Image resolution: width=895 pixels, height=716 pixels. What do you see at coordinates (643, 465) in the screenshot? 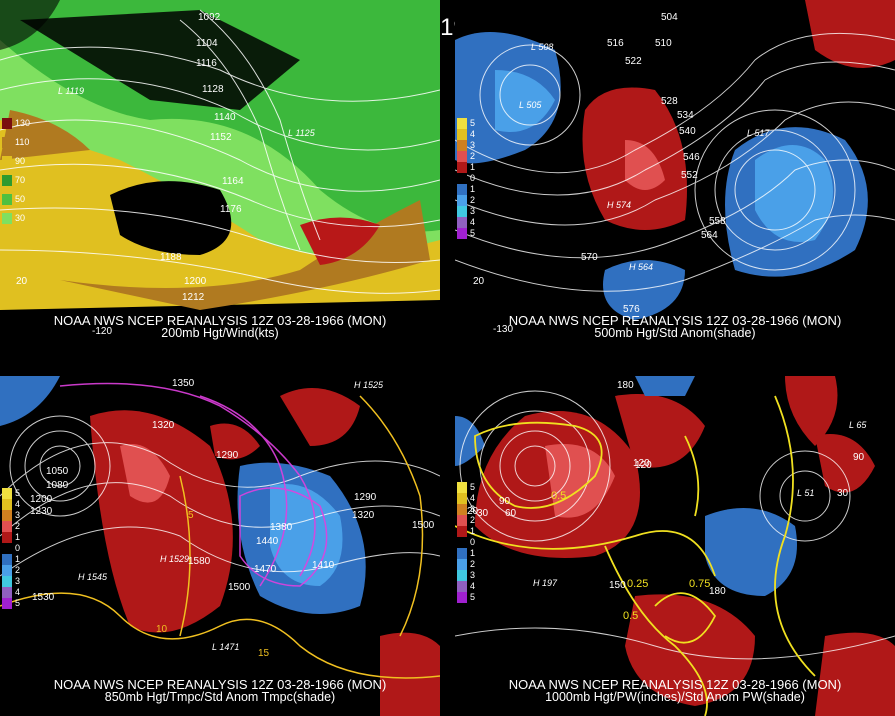
I see `contour-label: 120` at bounding box center [643, 465].